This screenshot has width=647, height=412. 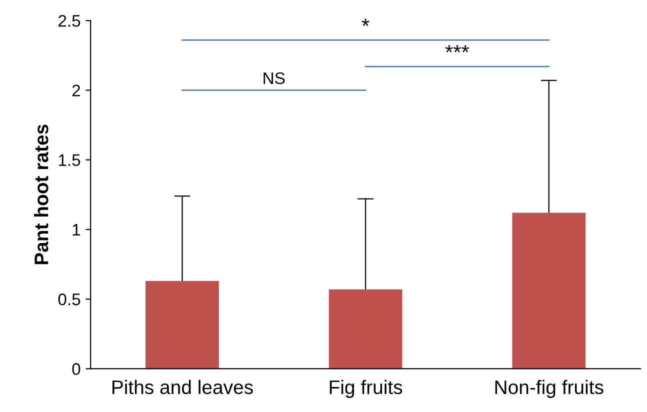 What do you see at coordinates (549, 389) in the screenshot?
I see `x-tick-label: Non-fig fruits` at bounding box center [549, 389].